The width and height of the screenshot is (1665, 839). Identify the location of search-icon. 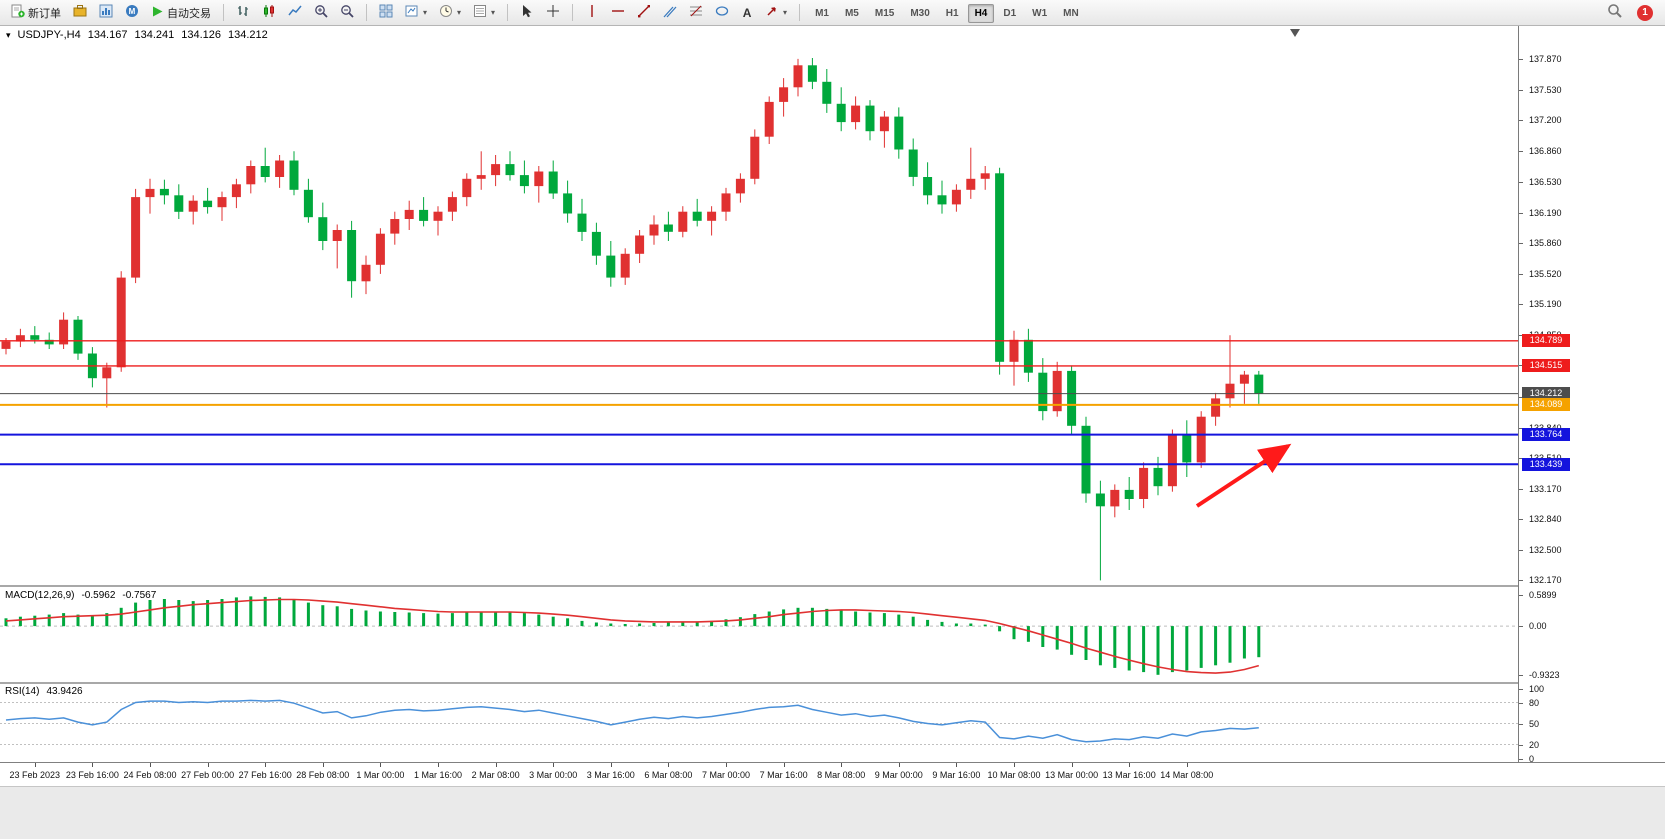
(1615, 12).